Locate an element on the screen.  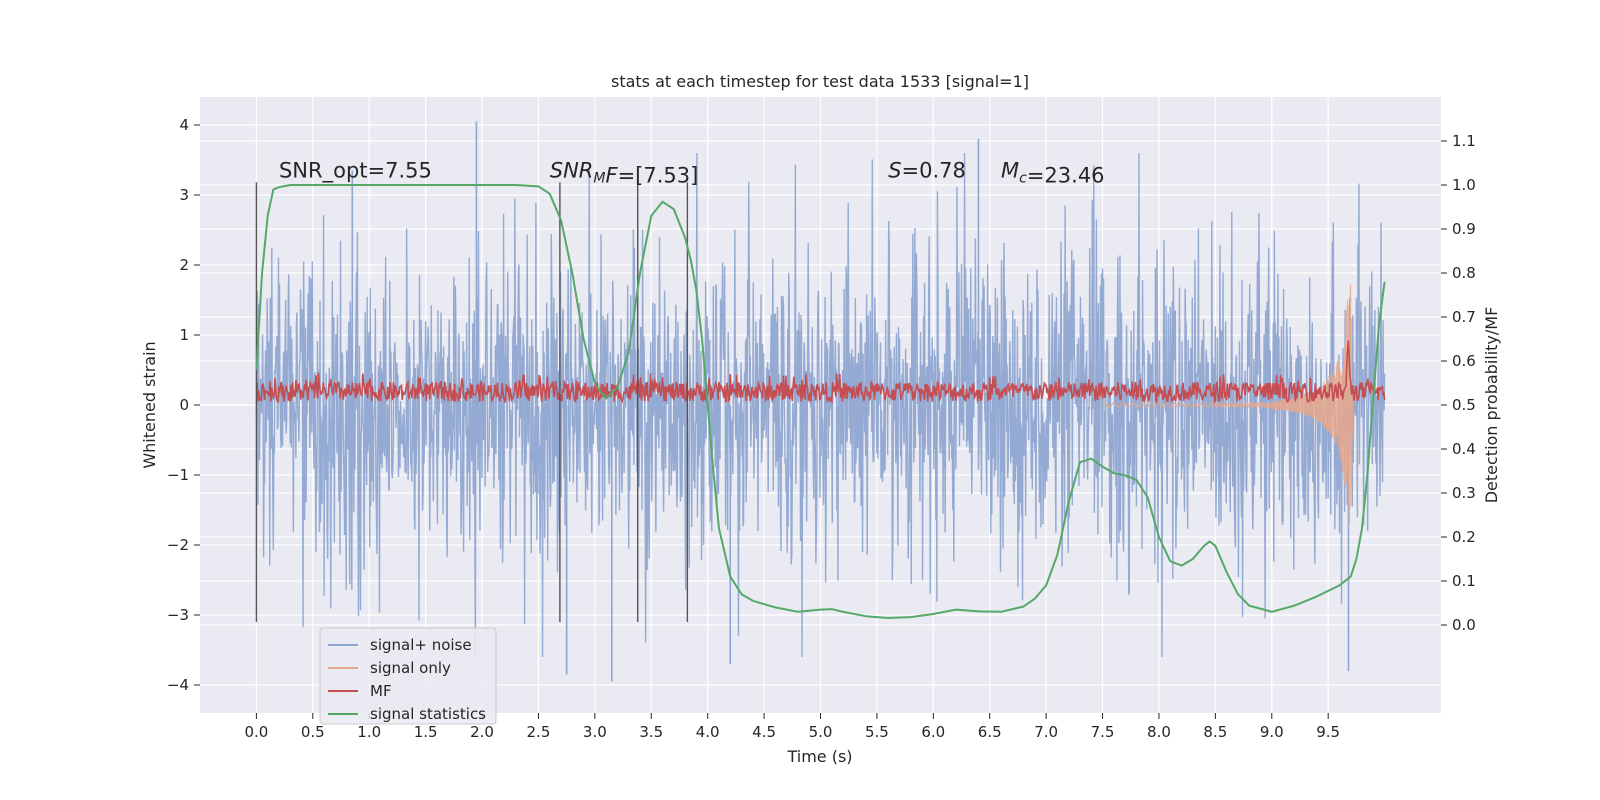
x-tick-label: 8.0 is located at coordinates (1159, 732).